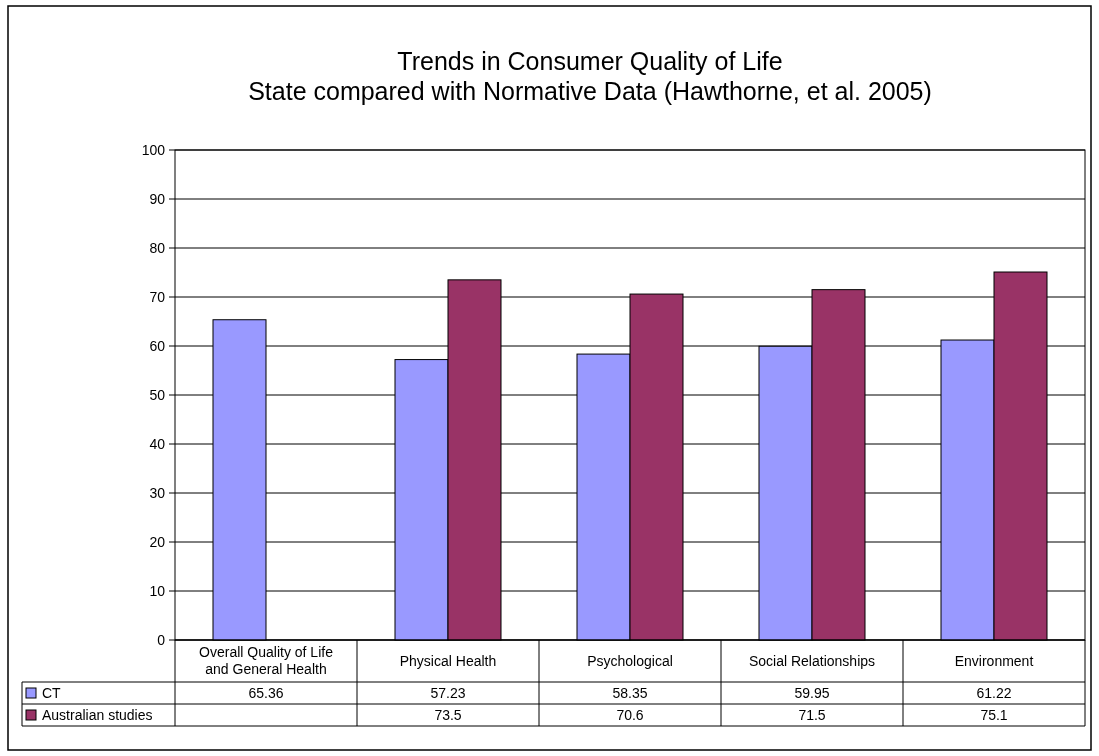  Describe the element at coordinates (994, 714) in the screenshot. I see `data-label: 75.1` at that location.